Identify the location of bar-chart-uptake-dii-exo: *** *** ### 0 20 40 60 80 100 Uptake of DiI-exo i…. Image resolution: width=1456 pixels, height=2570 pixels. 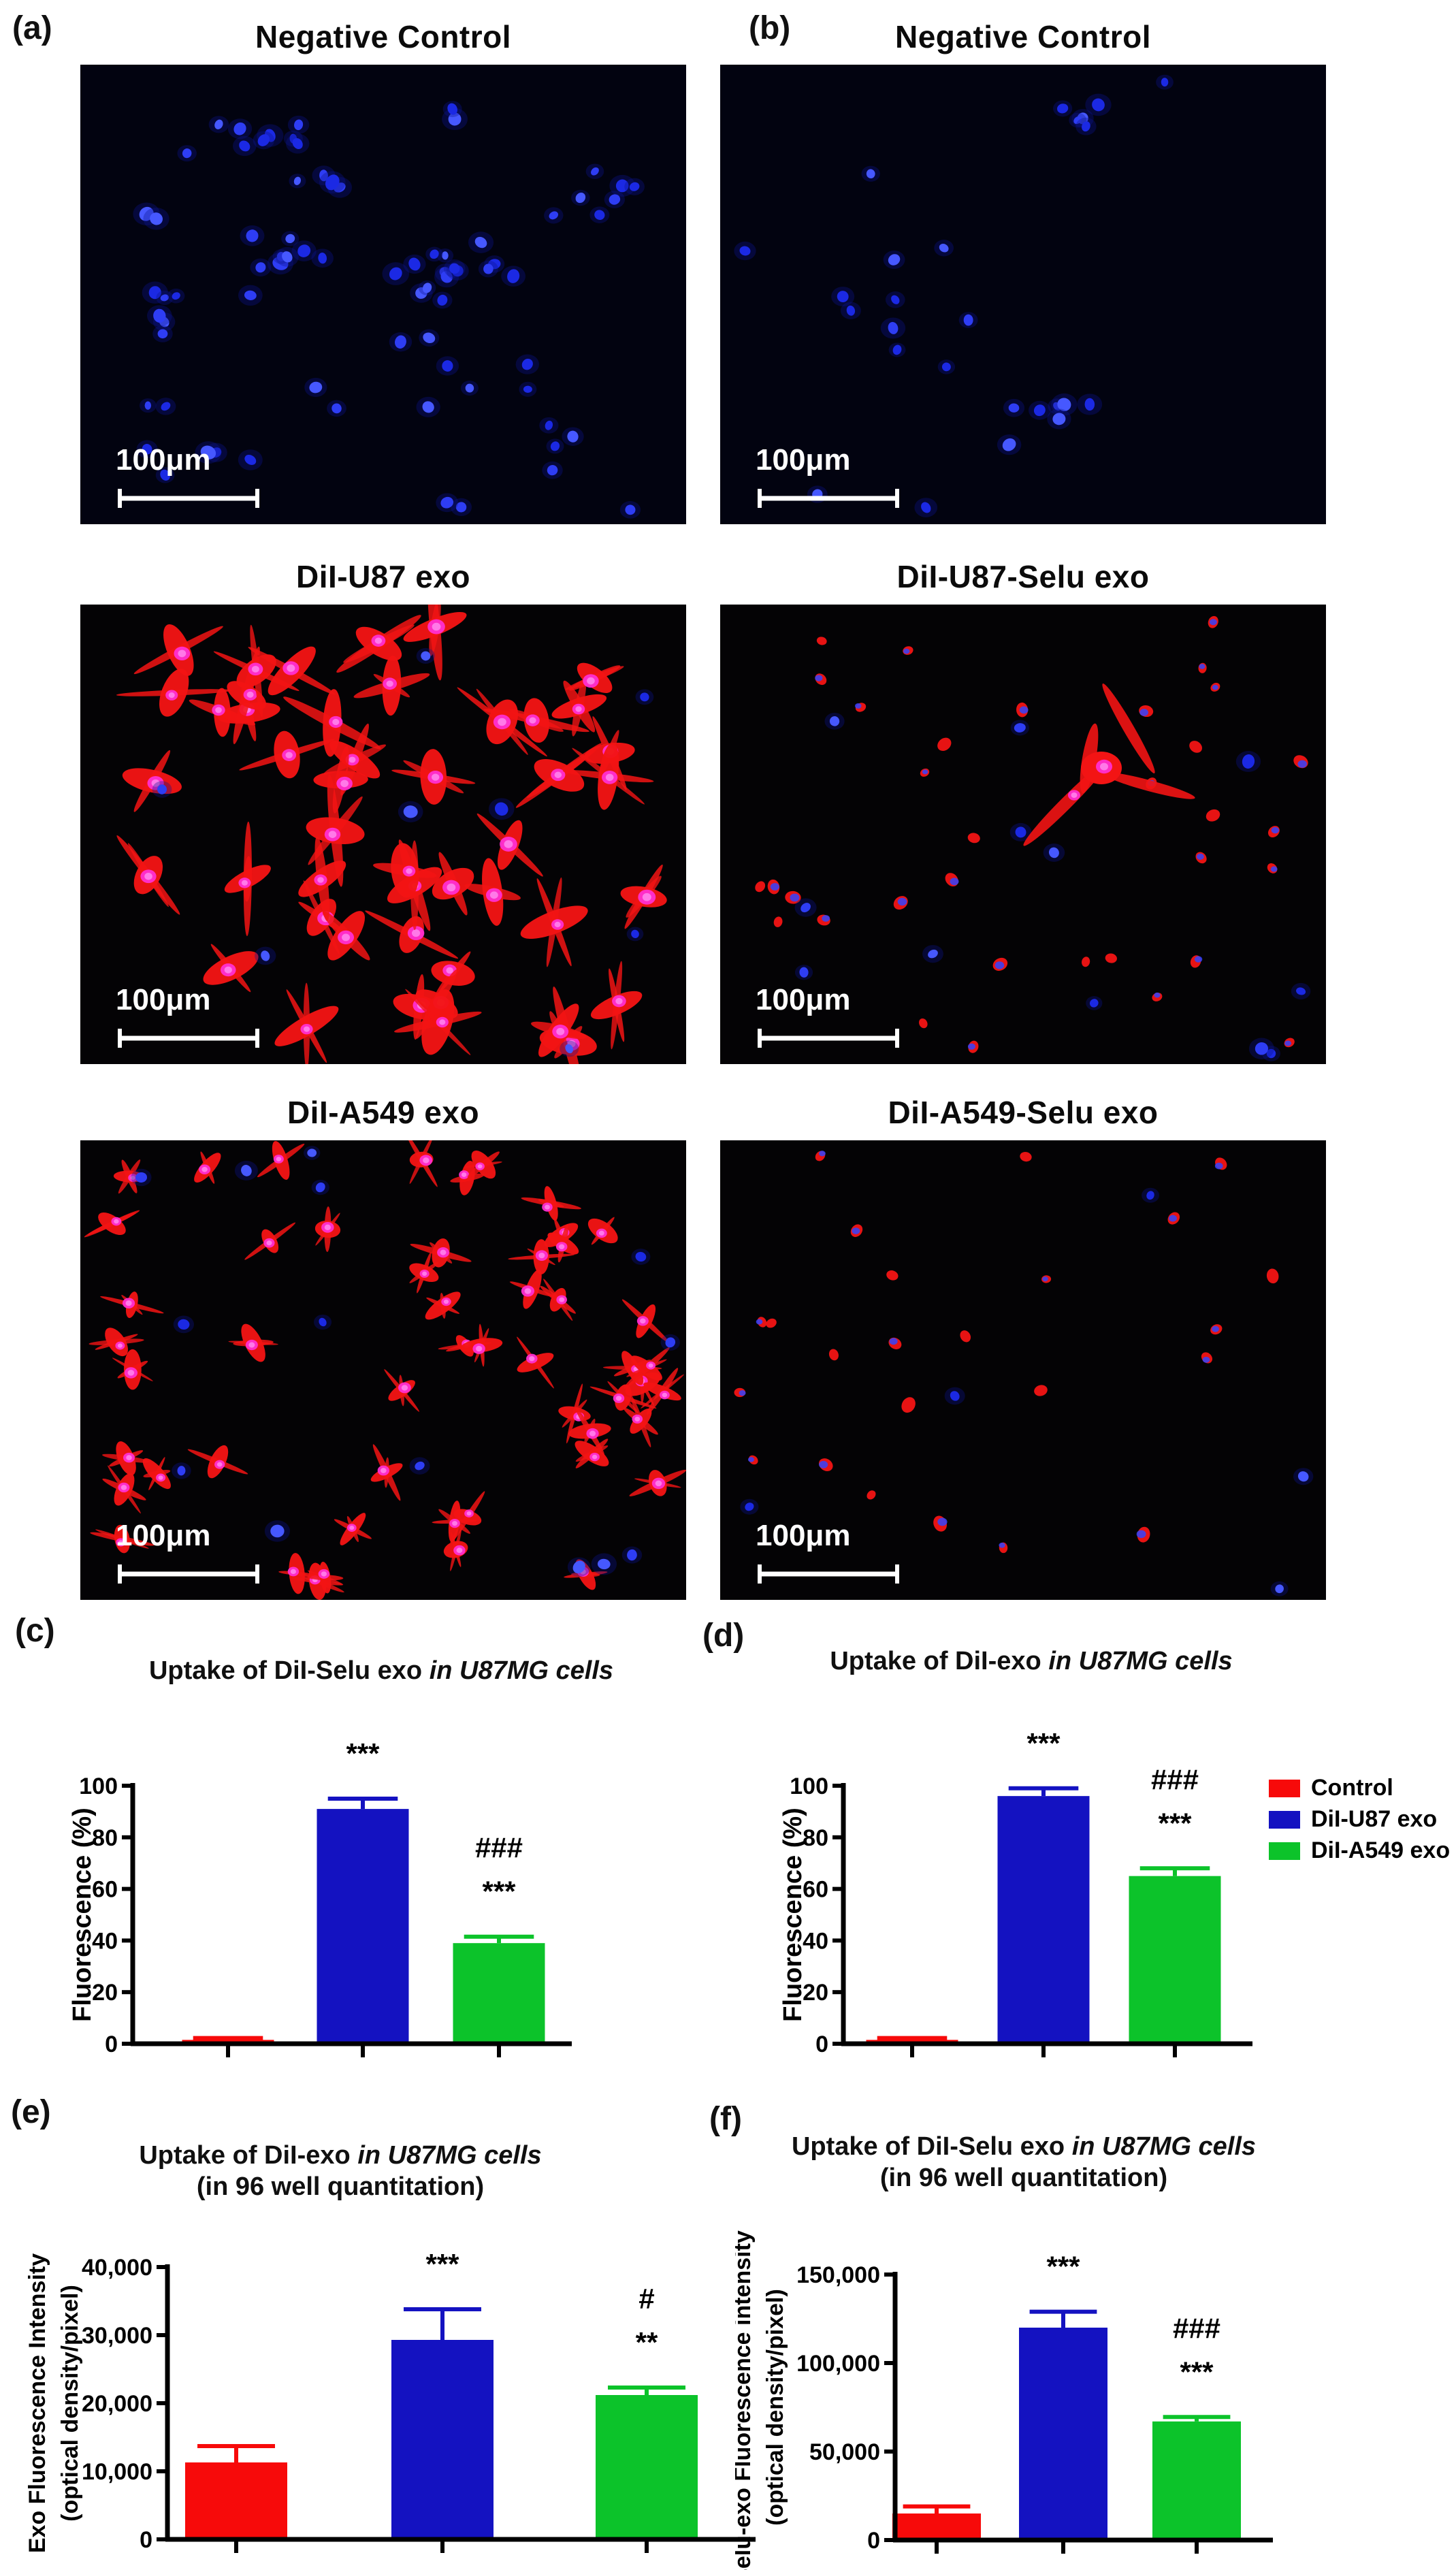
(1114, 1852).